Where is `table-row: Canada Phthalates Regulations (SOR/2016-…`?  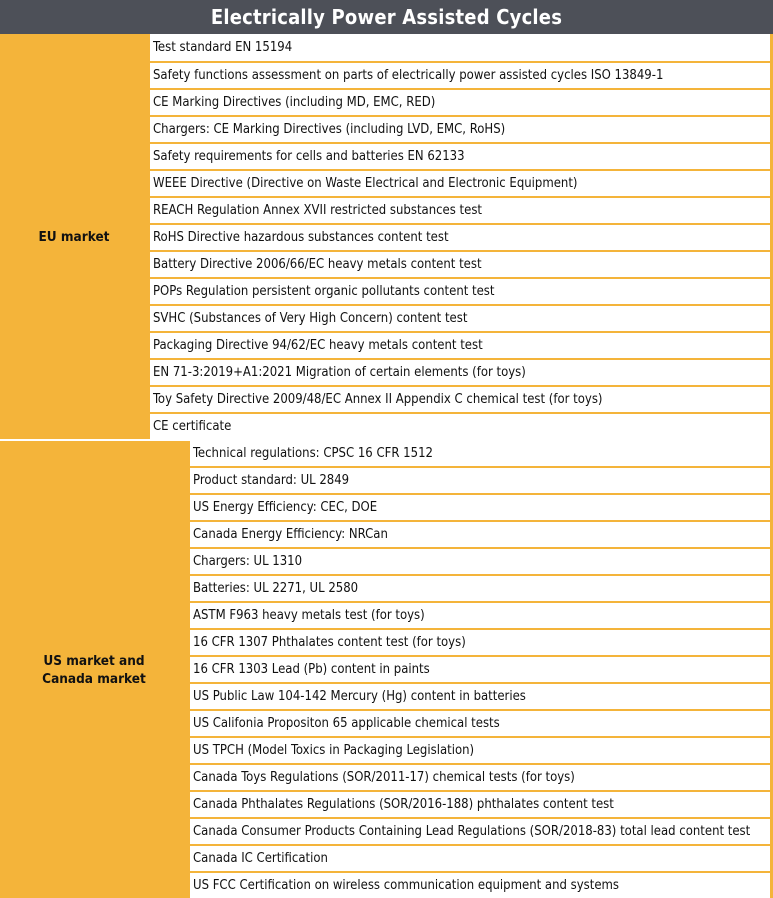 table-row: Canada Phthalates Regulations (SOR/2016-… is located at coordinates (480, 804).